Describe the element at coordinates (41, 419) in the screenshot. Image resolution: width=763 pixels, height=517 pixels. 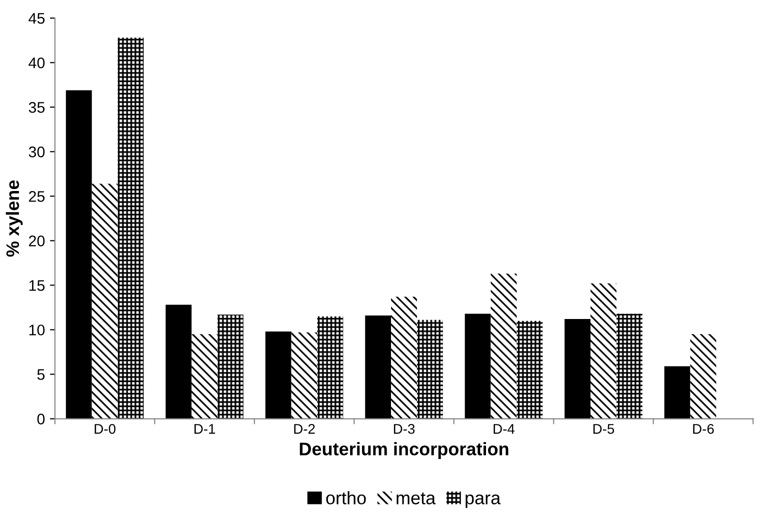
I see `y-tick-label: 0` at that location.